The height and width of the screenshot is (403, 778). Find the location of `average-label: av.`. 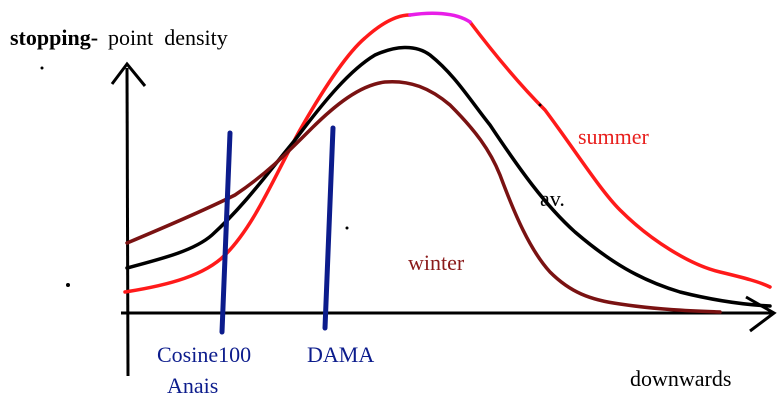

average-label: av. is located at coordinates (552, 198).